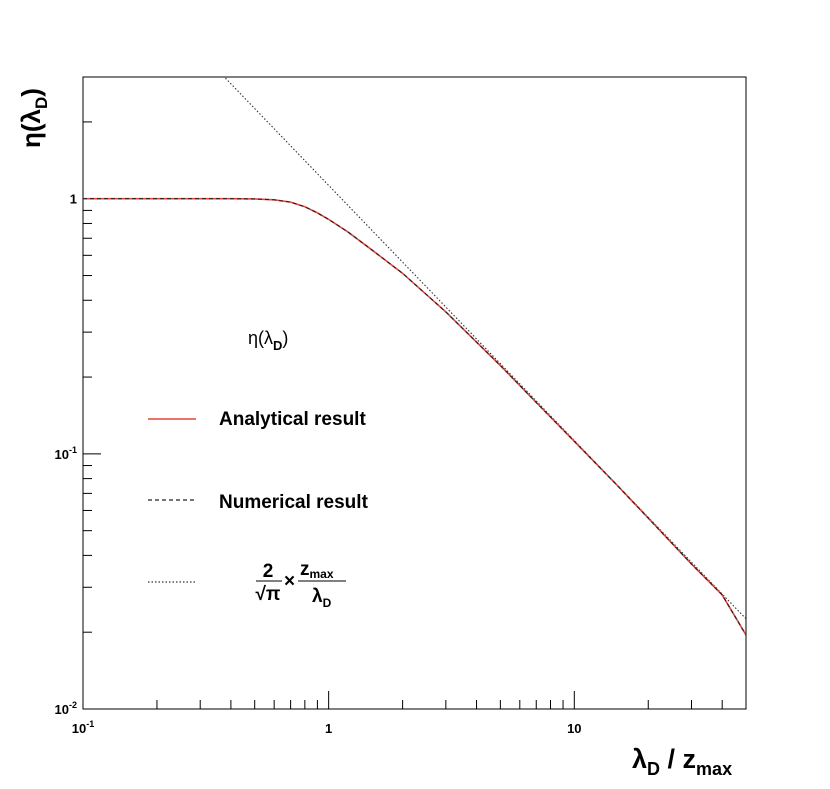  I want to click on x-tick-label-0: 10-1, so click(83, 727).